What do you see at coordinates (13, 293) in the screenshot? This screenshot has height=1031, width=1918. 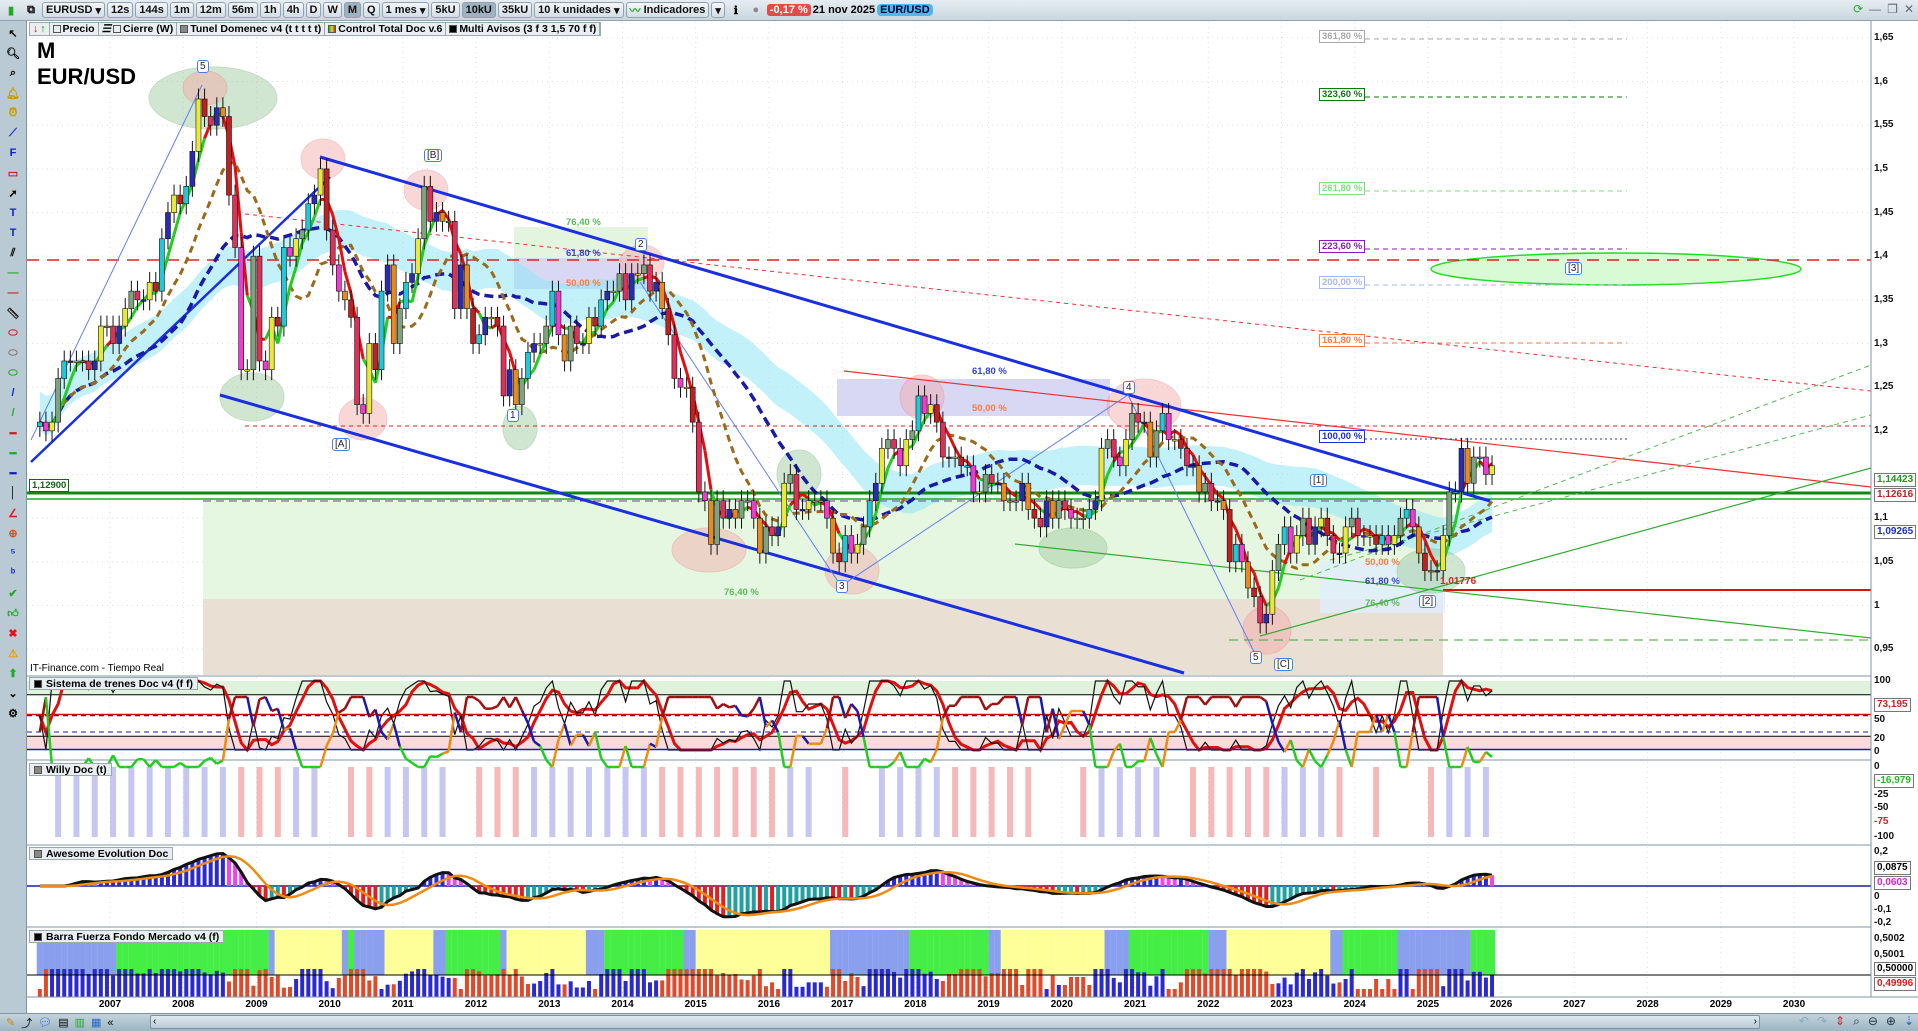 I see `line-red-icon: —` at bounding box center [13, 293].